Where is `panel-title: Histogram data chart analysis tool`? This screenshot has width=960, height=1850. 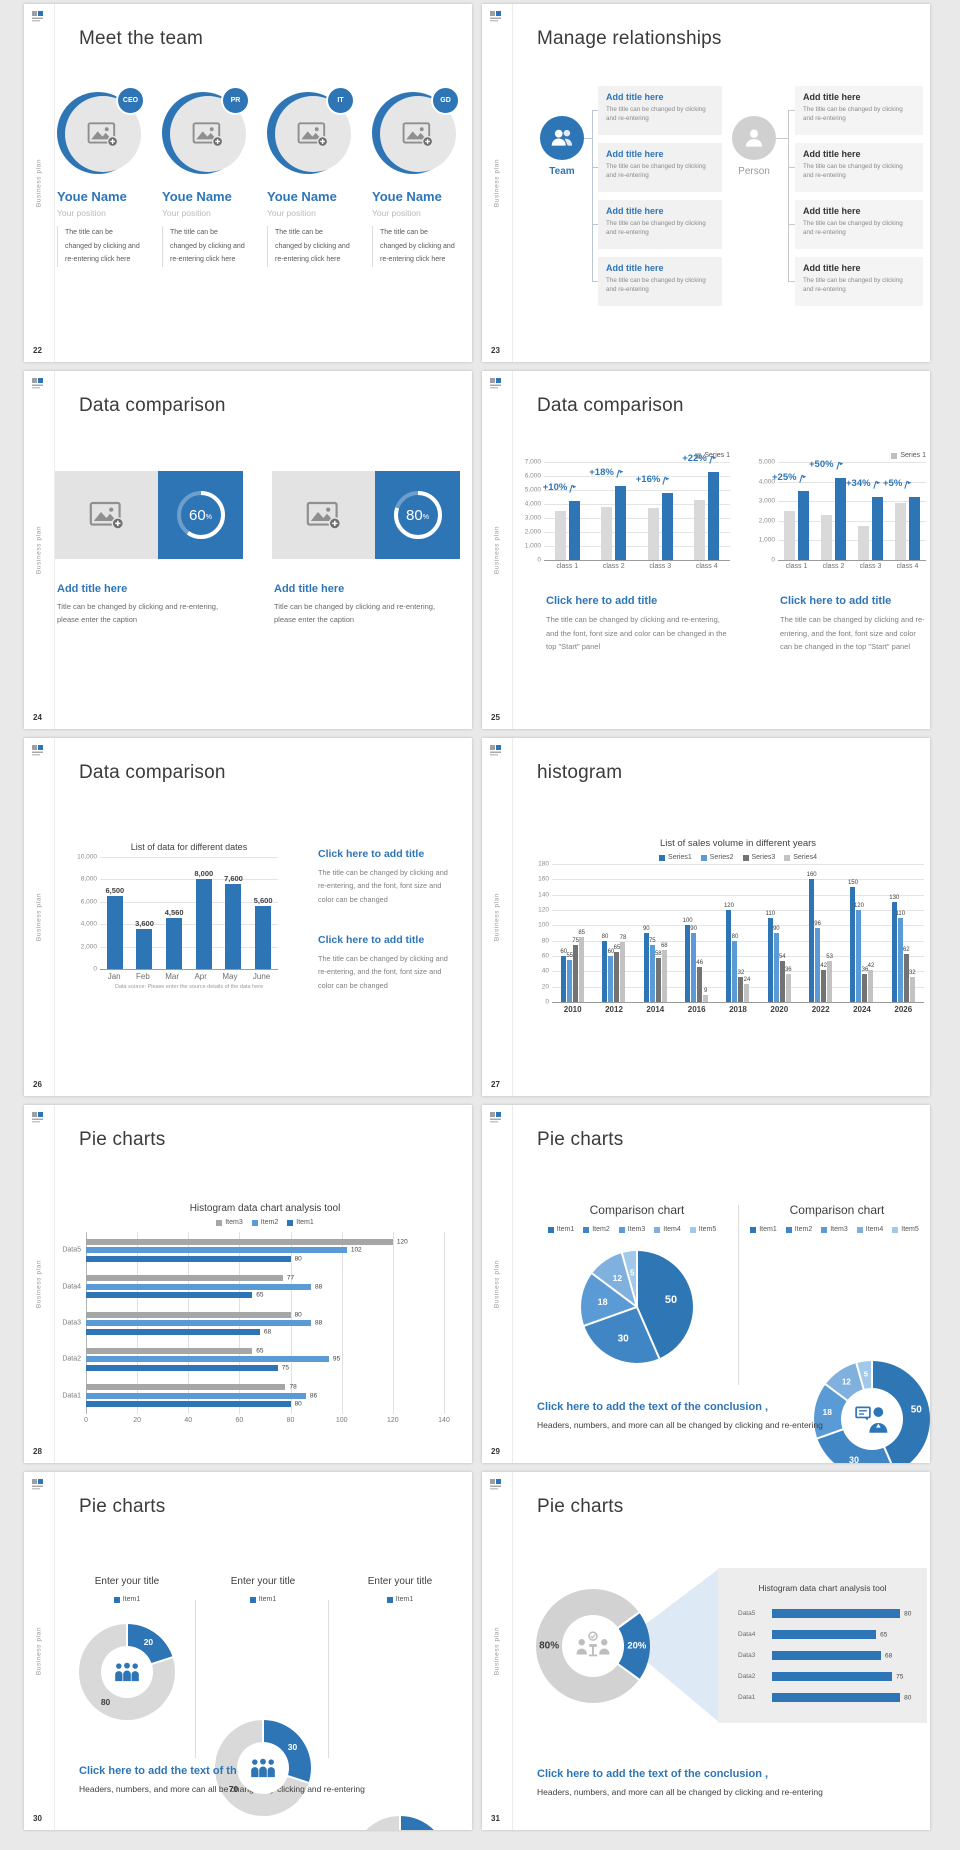 panel-title: Histogram data chart analysis tool is located at coordinates (822, 1588).